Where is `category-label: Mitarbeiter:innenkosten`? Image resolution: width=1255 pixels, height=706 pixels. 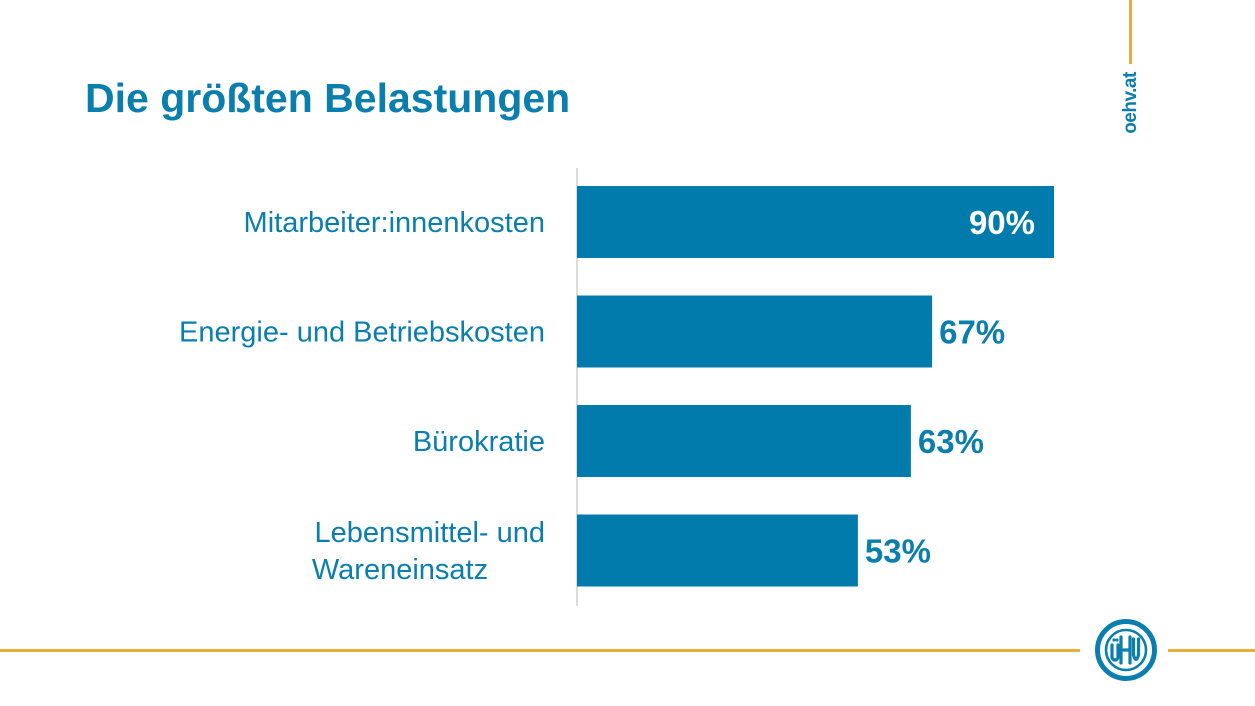
category-label: Mitarbeiter:innenkosten is located at coordinates (394, 223).